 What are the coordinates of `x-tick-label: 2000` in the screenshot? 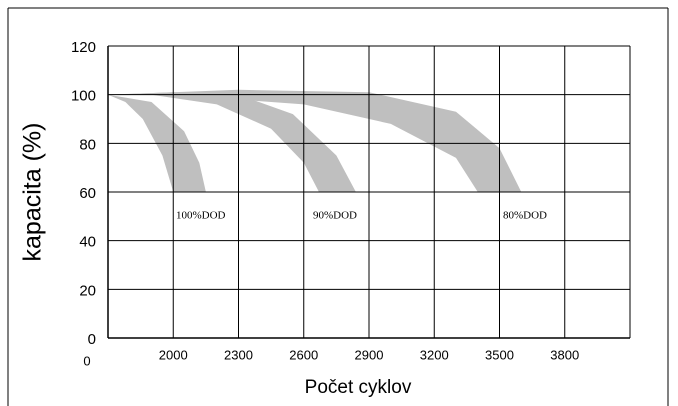 It's located at (173, 354).